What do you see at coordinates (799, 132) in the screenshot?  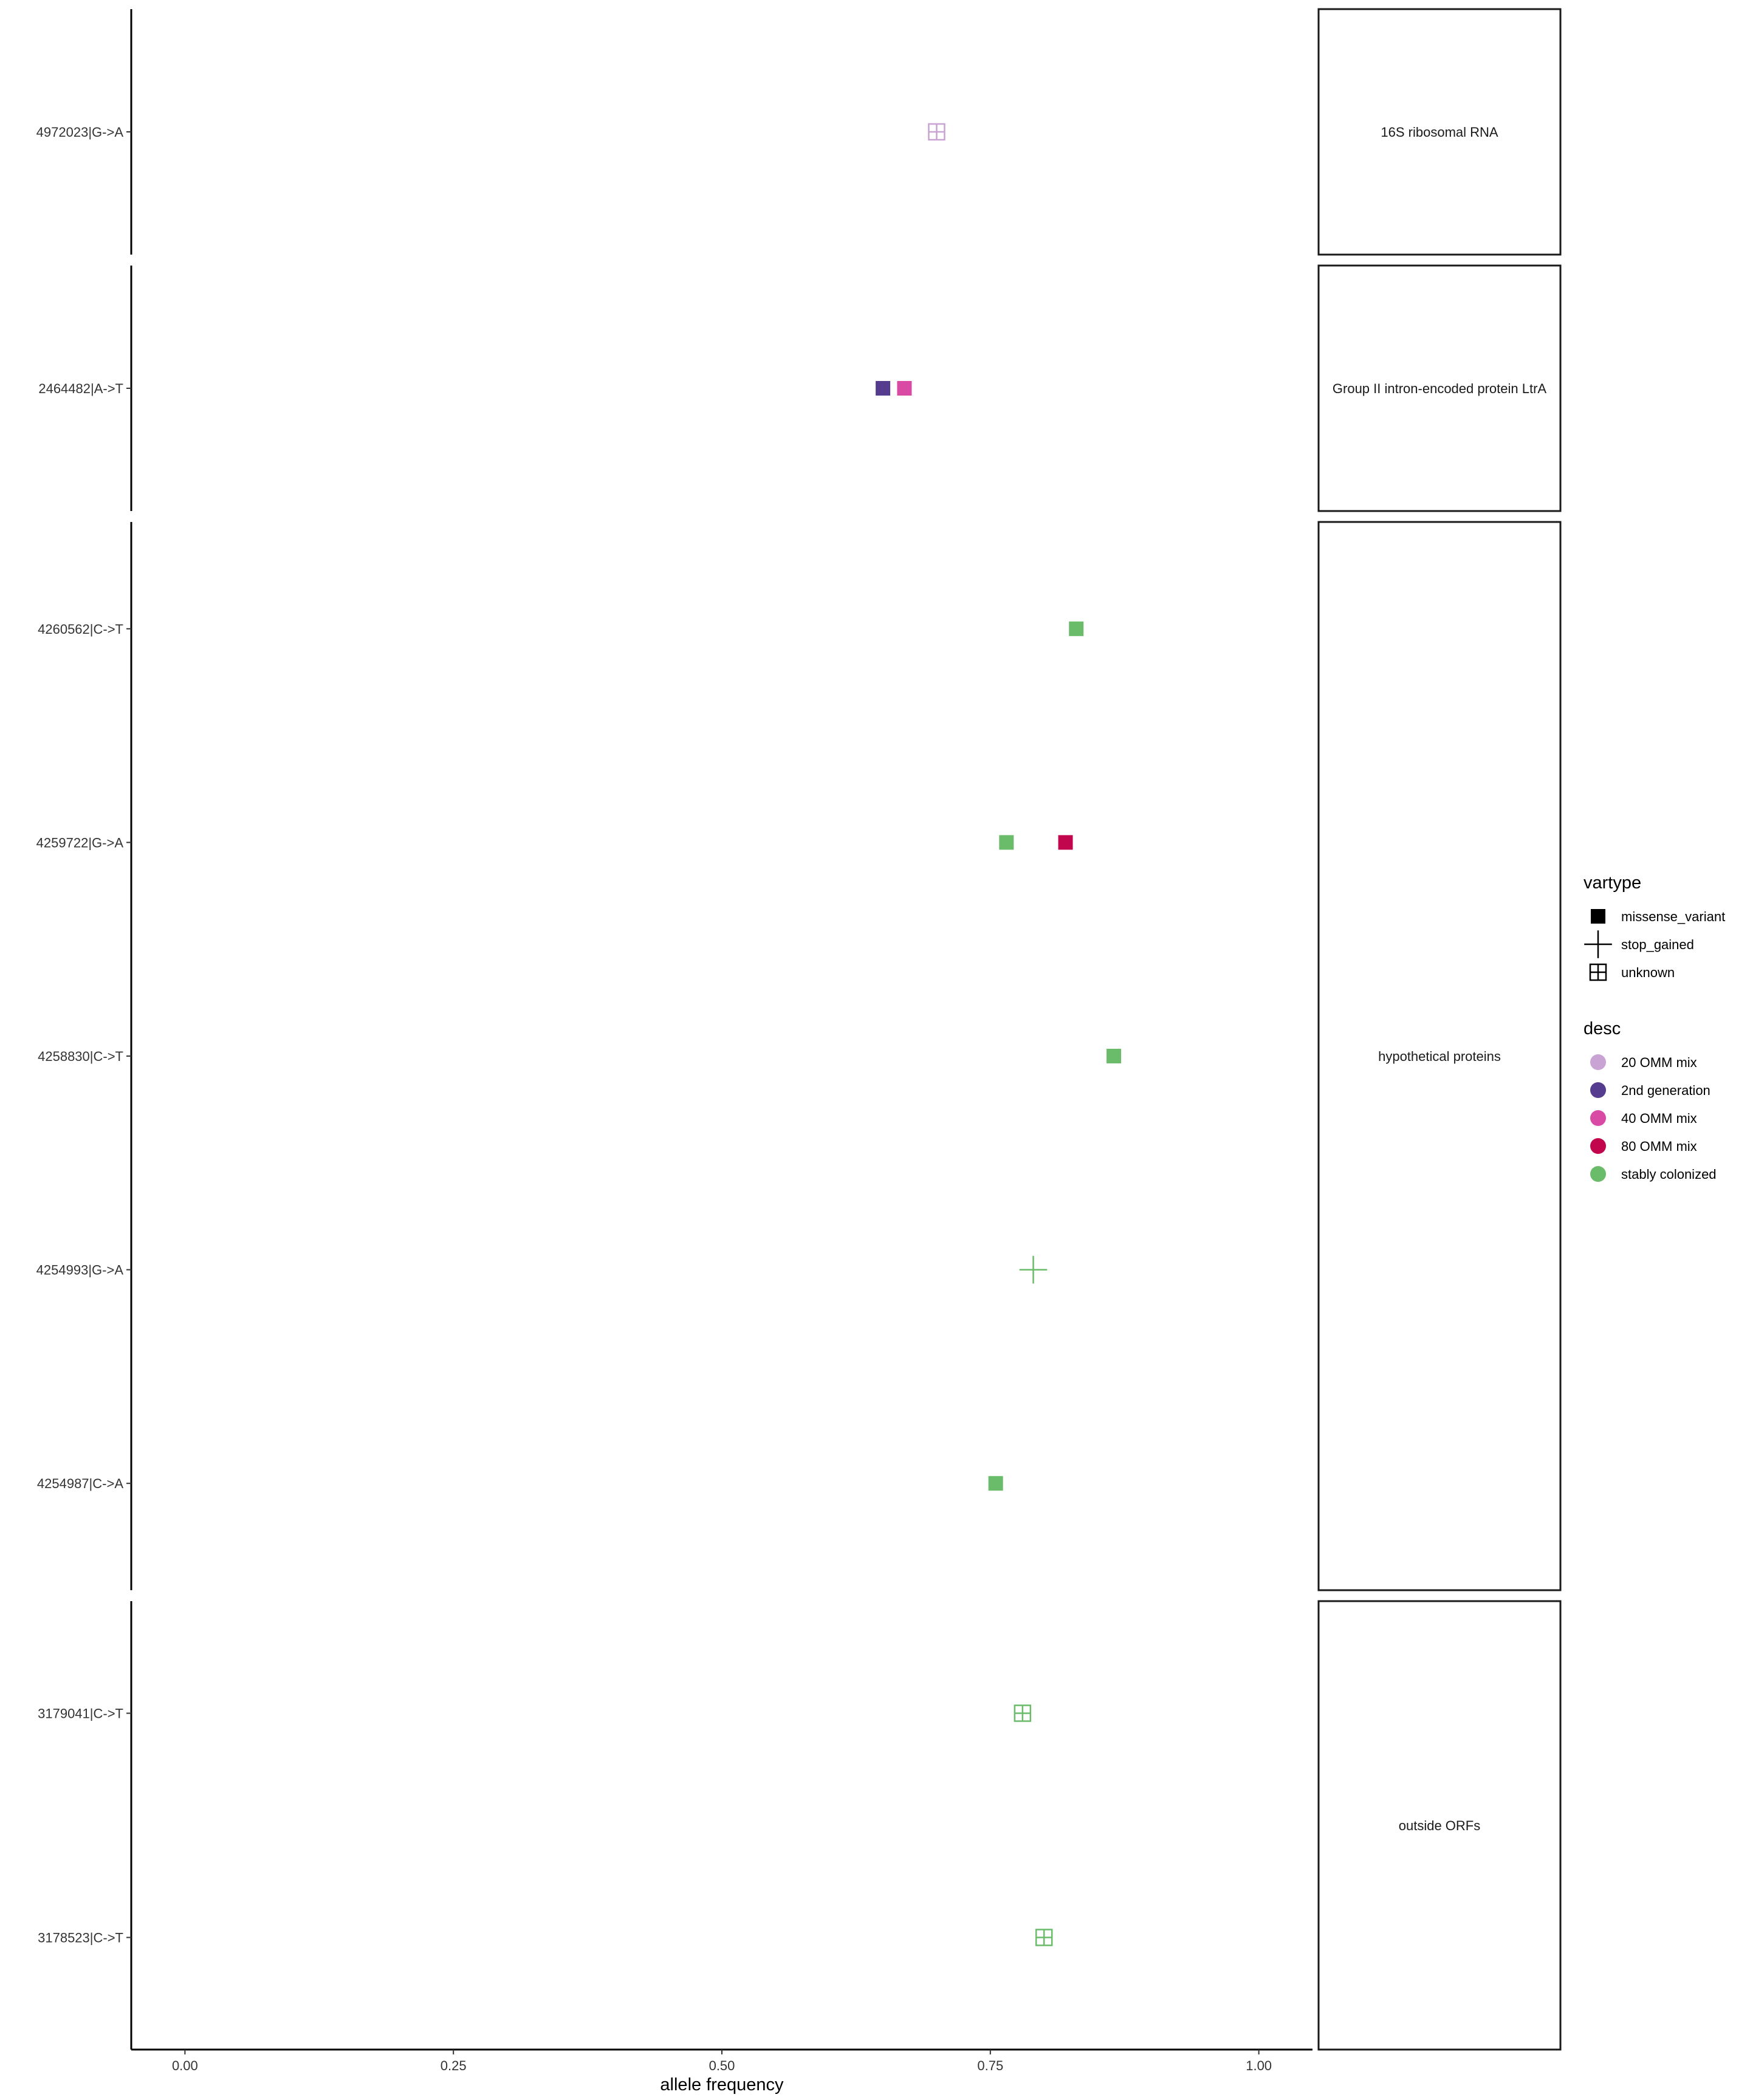 I see `facet-panel: 16S ribosomal RNA 4972023|G->A` at bounding box center [799, 132].